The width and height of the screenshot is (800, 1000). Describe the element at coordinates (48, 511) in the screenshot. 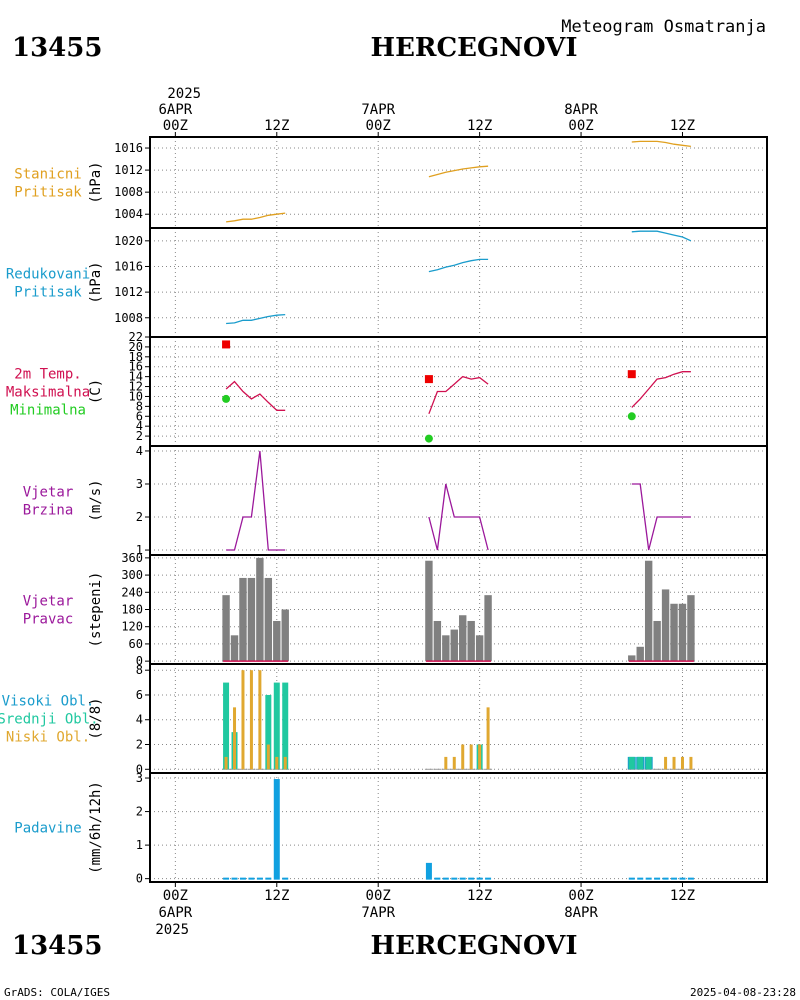

I see `panel-label: Brzina` at that location.